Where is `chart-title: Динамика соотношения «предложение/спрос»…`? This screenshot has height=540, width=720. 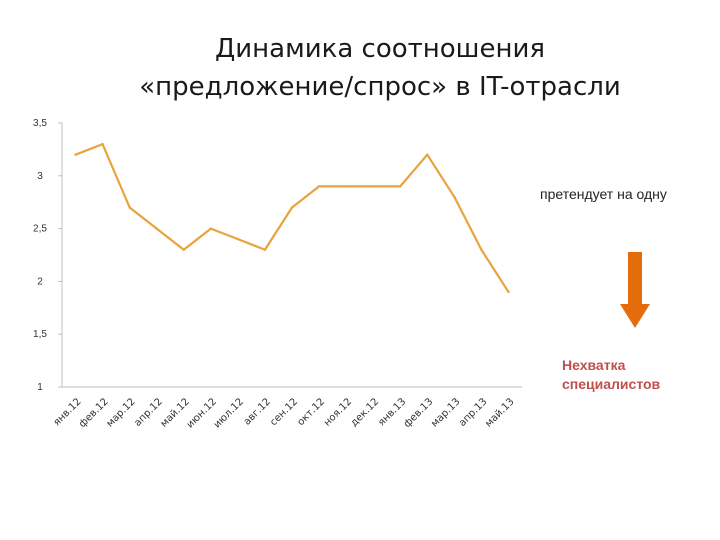
chart-title: Динамика соотношения «предложение/спрос»… is located at coordinates (360, 68).